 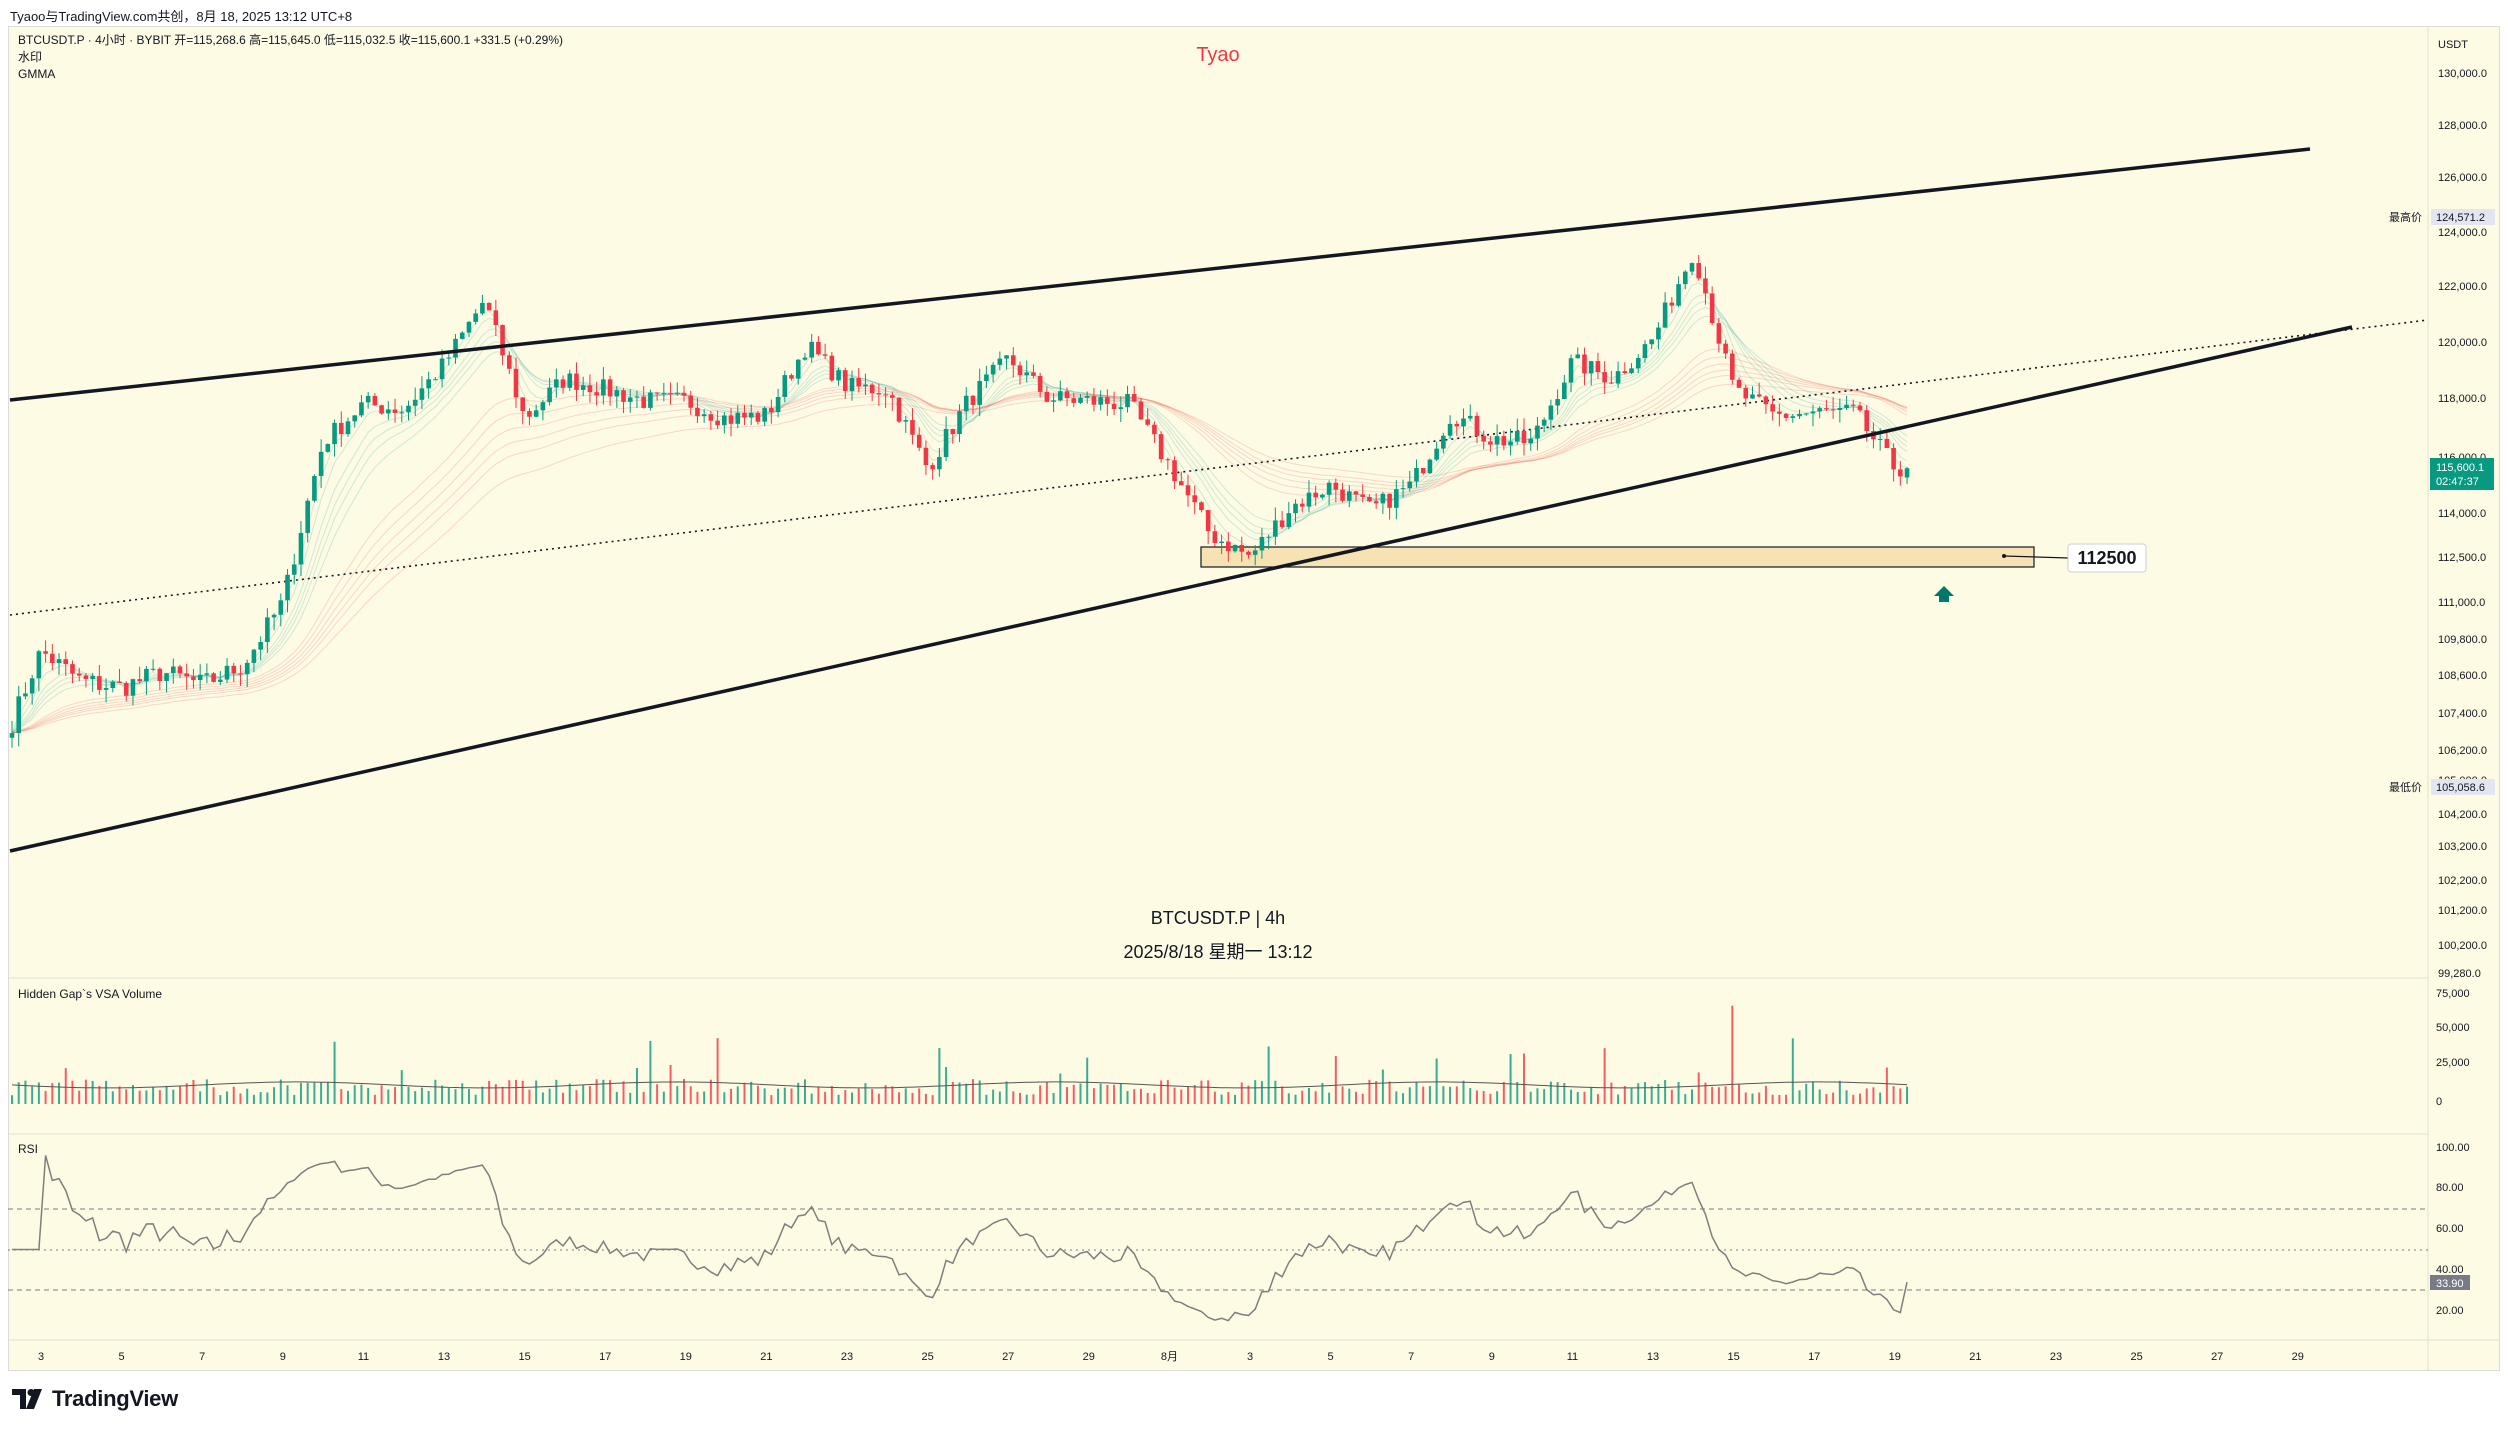 What do you see at coordinates (1653, 1357) in the screenshot?
I see `time-tick-20: 13` at bounding box center [1653, 1357].